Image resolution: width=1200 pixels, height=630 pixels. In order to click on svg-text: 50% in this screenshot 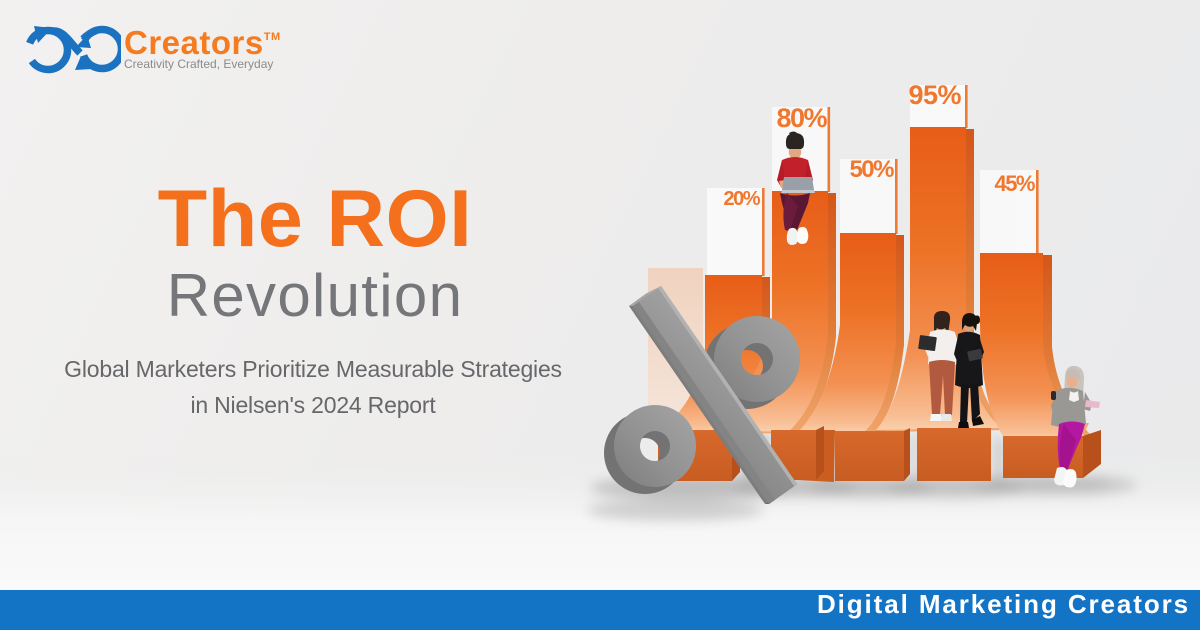, I will do `click(871, 169)`.